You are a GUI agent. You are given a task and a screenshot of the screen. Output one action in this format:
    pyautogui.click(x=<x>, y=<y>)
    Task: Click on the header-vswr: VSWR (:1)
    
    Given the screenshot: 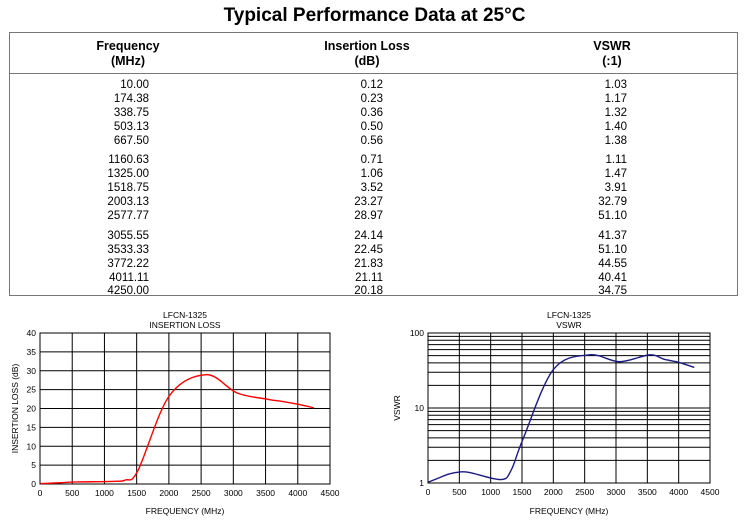 What is the action you would take?
    pyautogui.click(x=612, y=54)
    